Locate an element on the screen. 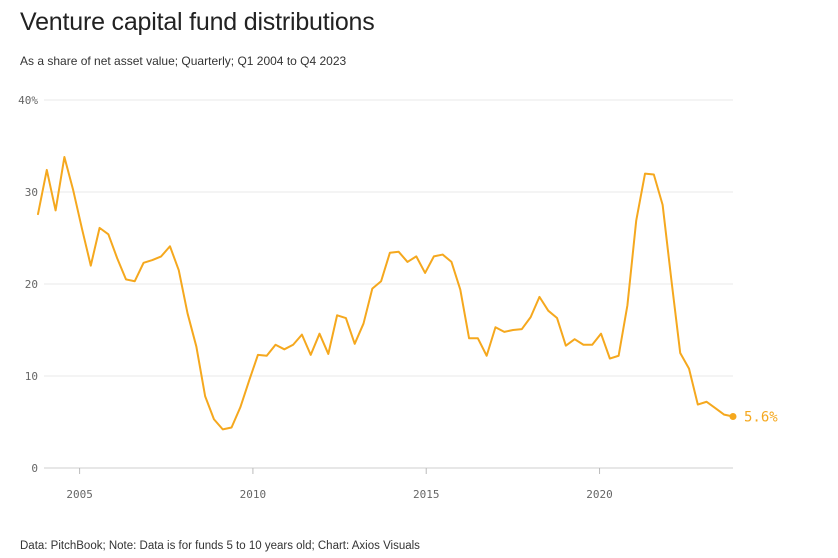 The height and width of the screenshot is (558, 838). x-tick-label: 2005 is located at coordinates (79, 494).